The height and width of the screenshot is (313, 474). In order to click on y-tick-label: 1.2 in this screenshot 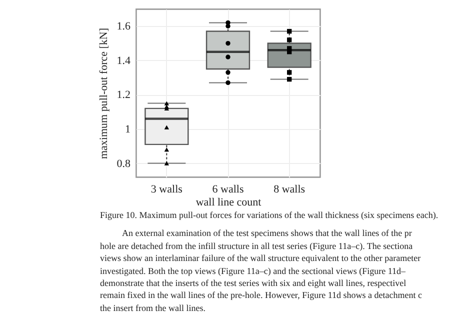, I will do `click(123, 95)`.